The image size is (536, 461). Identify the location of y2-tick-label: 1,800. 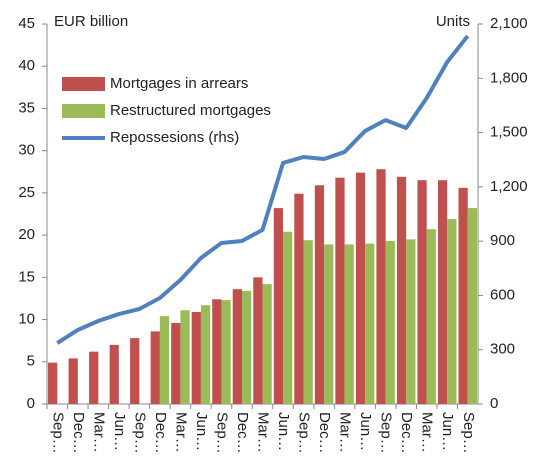
(509, 77).